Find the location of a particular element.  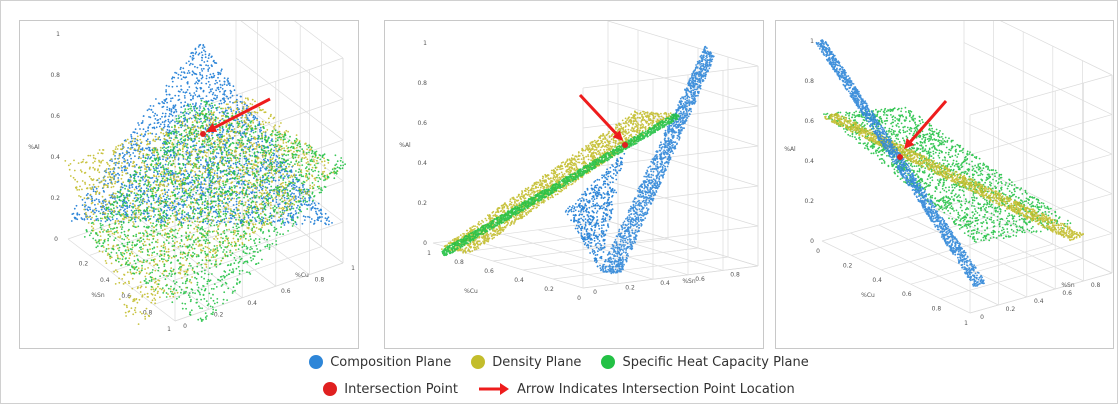

y-tick-1: 0 is located at coordinates (185, 326).